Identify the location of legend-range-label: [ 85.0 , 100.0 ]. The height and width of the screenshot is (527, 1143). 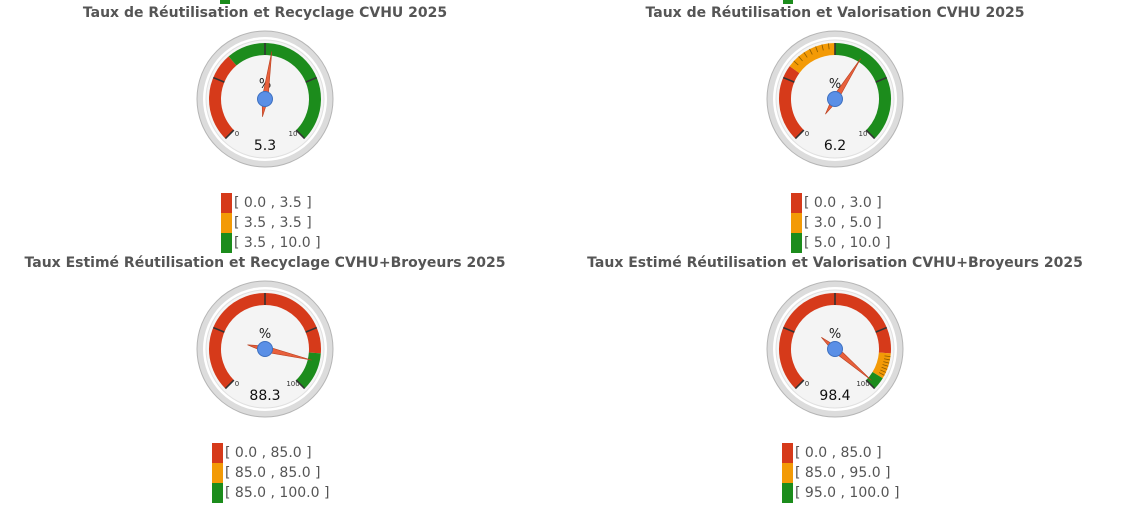
(277, 493).